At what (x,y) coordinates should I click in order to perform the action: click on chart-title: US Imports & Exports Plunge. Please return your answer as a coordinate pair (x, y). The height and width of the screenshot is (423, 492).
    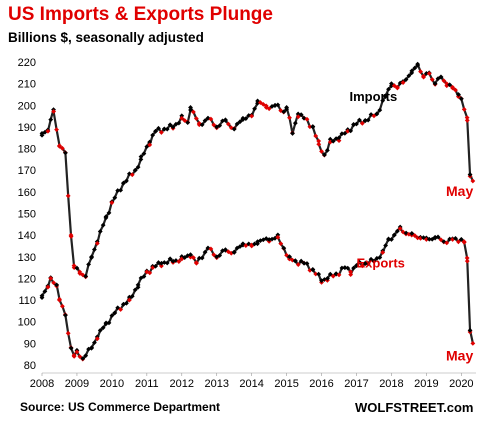
    Looking at the image, I should click on (140, 14).